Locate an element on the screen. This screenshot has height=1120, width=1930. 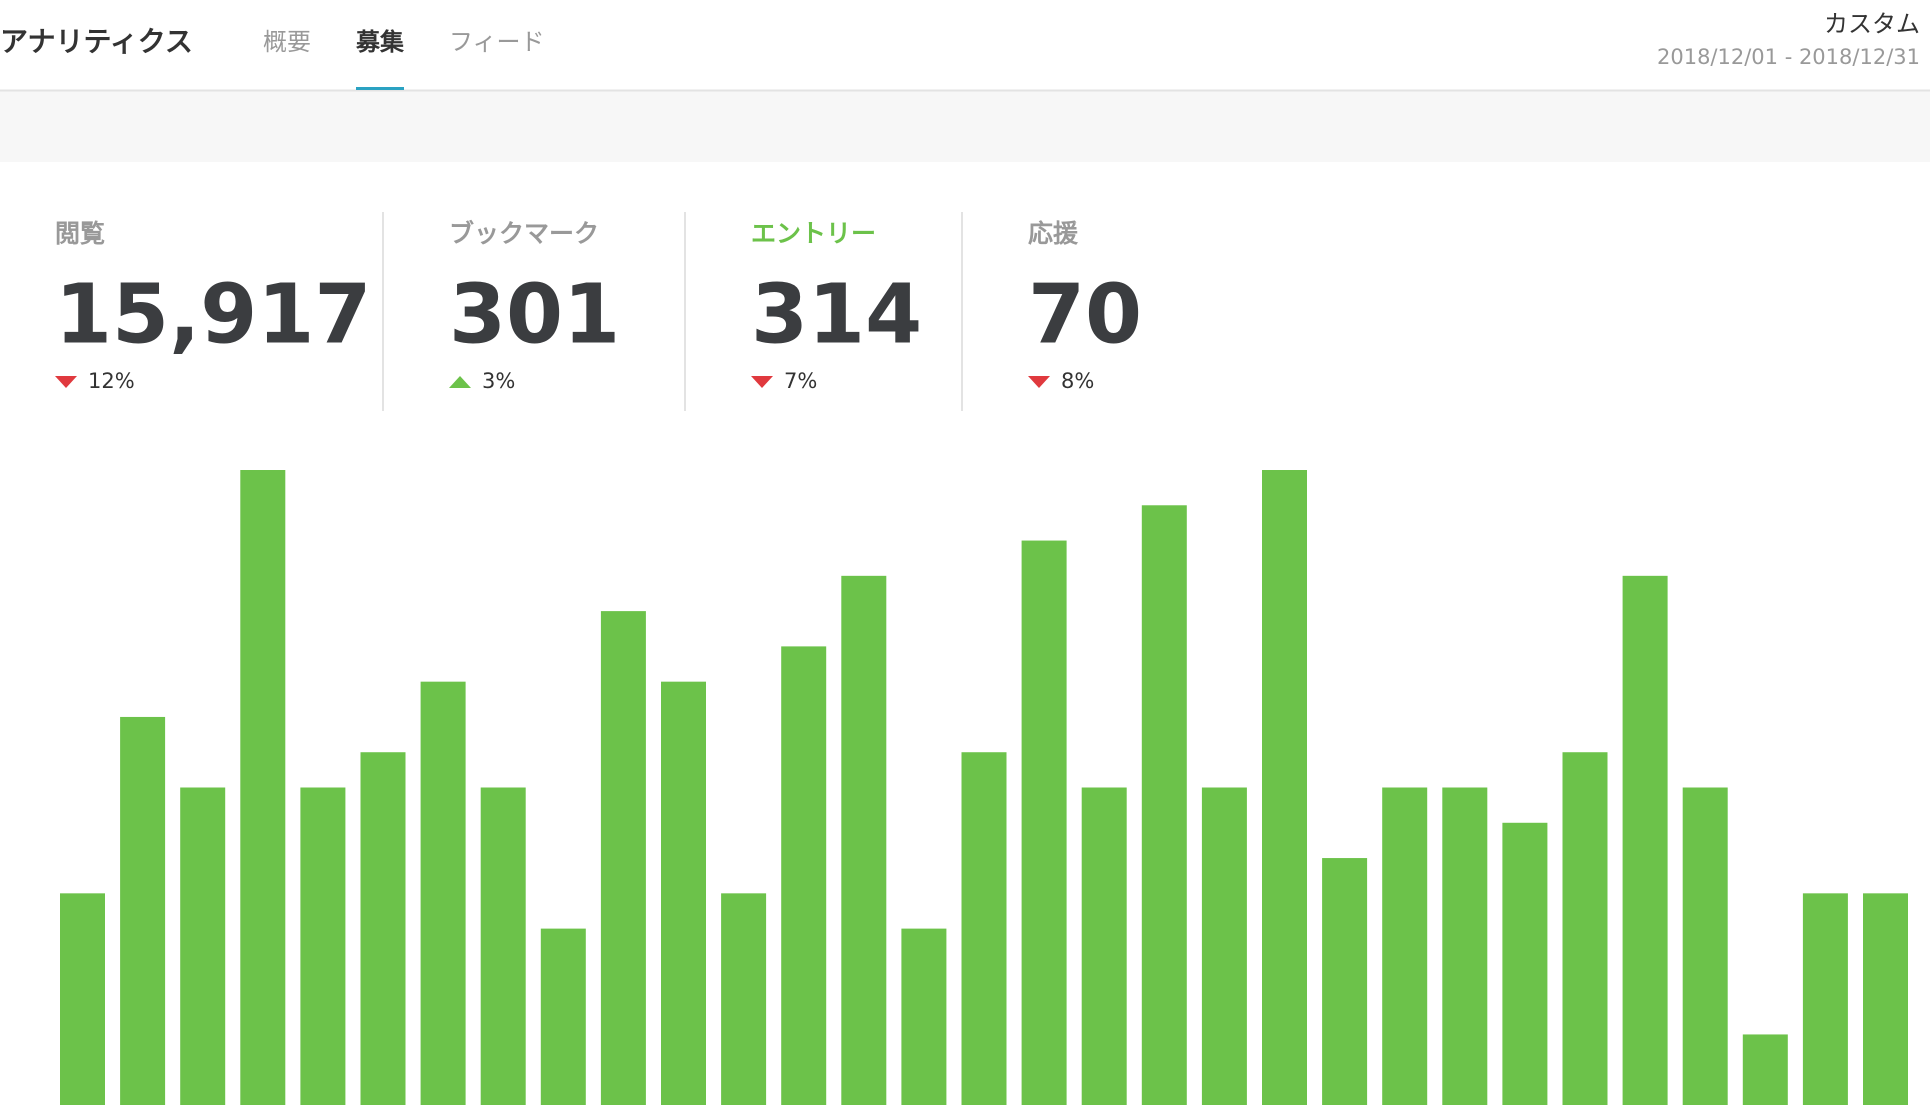
stat-label: 閲覧 is located at coordinates (80, 233).